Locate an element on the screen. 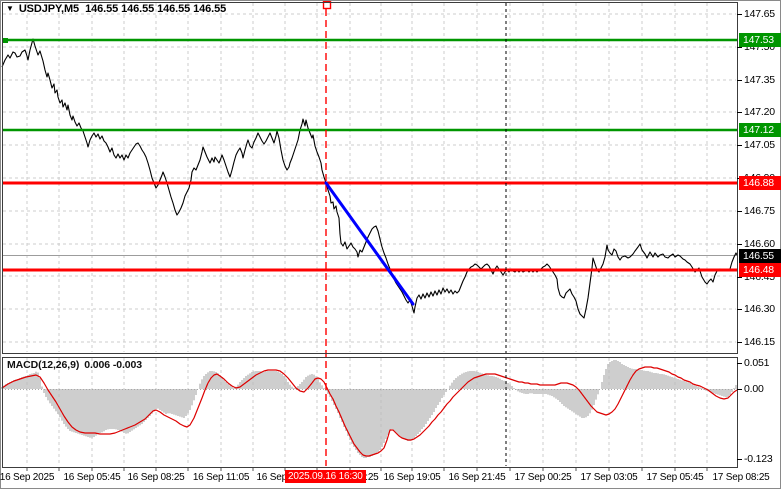 This screenshot has width=781, height=489. time-axis-label: 17 Sep 05:45 is located at coordinates (675, 477).